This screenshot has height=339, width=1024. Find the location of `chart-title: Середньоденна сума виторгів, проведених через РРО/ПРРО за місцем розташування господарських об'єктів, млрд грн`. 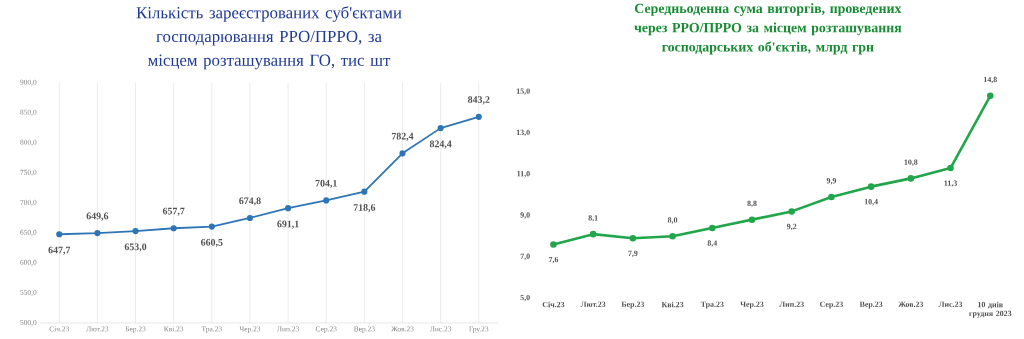

chart-title: Середньоденна сума виторгів, проведених через РРО/ПРРО за місцем розташування господарських об'єктів, млрд грн is located at coordinates (768, 29).